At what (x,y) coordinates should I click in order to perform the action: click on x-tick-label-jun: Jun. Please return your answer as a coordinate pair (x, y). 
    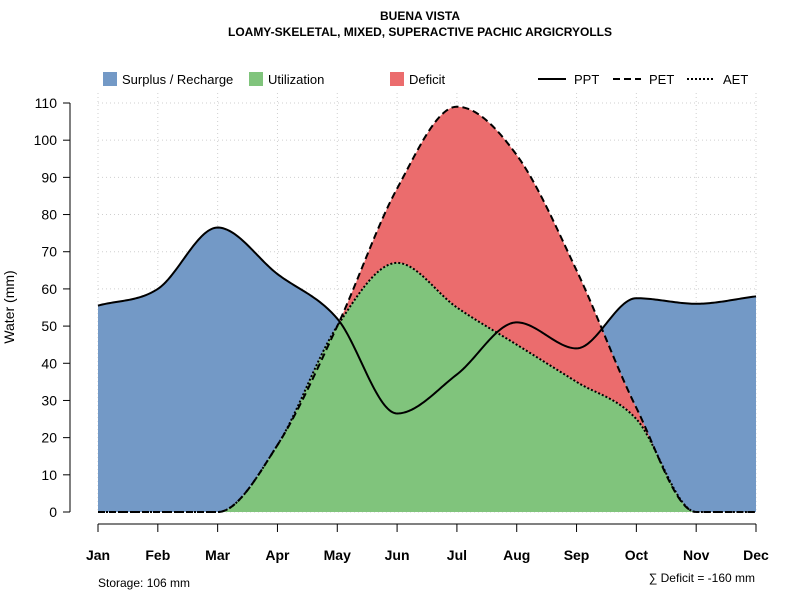
    Looking at the image, I should click on (397, 555).